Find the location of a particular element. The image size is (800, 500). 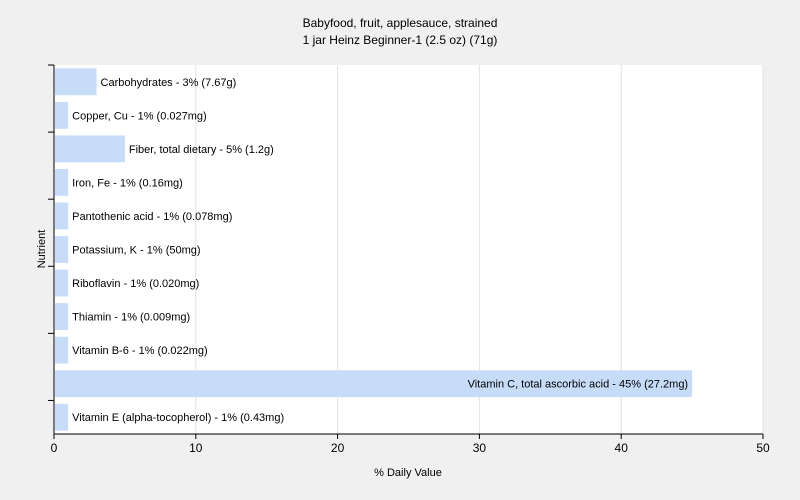

chart-subtitle: 1 jar Heinz Beginner-1 (2.5 oz) (71g) is located at coordinates (400, 40).